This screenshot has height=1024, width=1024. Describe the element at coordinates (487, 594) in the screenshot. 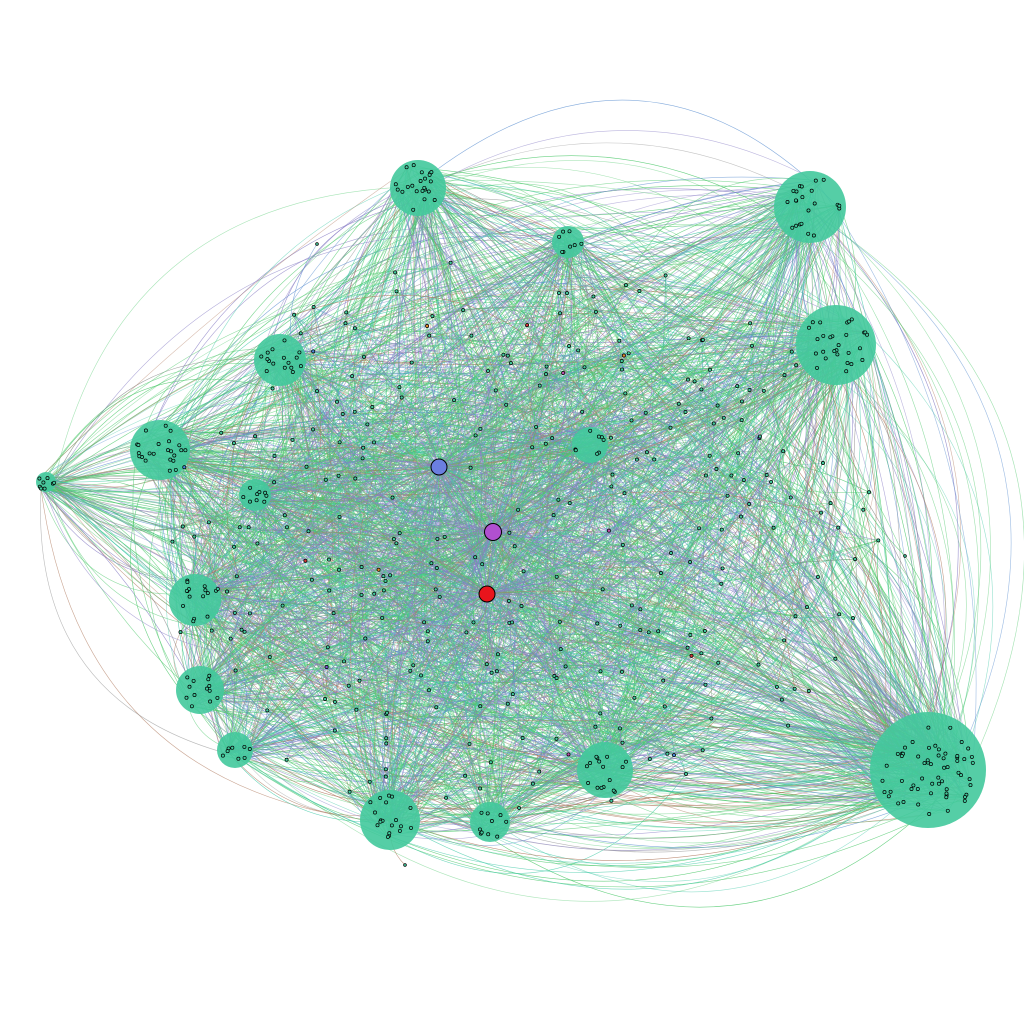

I see `hub-node` at that location.